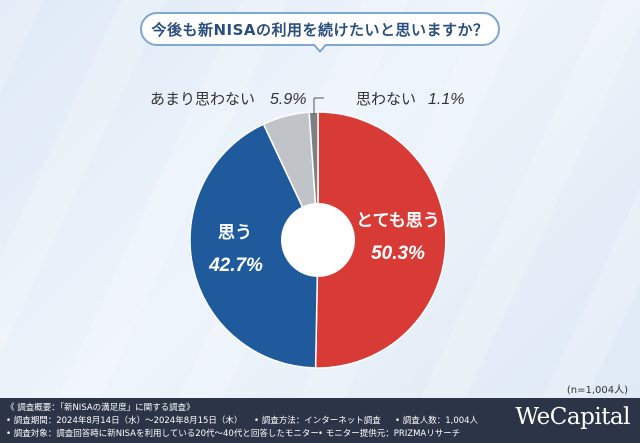  What do you see at coordinates (254, 246) in the screenshot?
I see `slice-omou` at bounding box center [254, 246].